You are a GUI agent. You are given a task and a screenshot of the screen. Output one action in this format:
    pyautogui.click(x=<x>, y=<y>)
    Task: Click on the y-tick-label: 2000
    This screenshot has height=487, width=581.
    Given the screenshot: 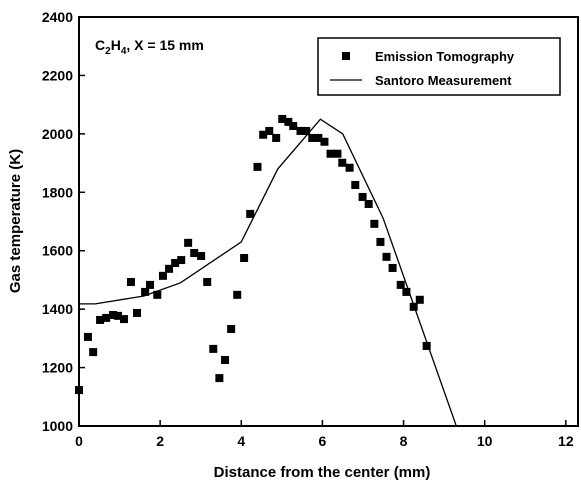 What is the action you would take?
    pyautogui.click(x=57, y=134)
    